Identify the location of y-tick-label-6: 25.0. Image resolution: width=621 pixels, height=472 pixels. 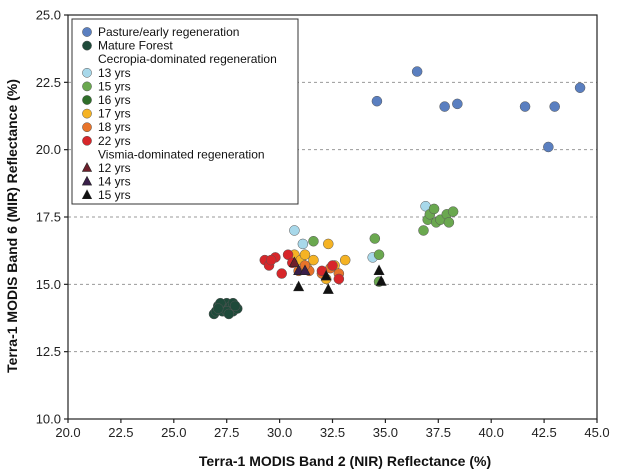
(48, 15).